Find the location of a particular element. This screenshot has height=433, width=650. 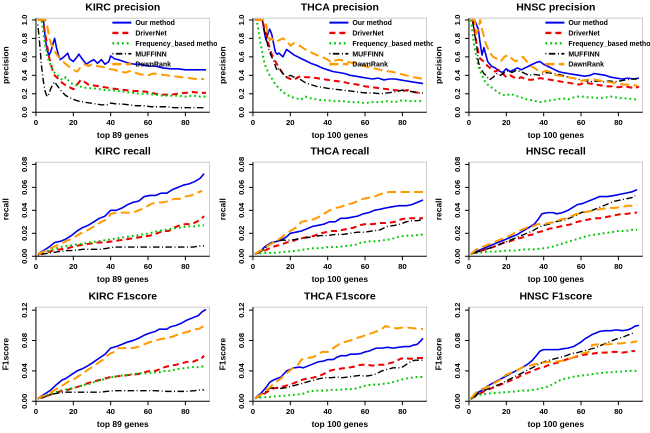

y-tick-label: 0.8 is located at coordinates (24, 37).